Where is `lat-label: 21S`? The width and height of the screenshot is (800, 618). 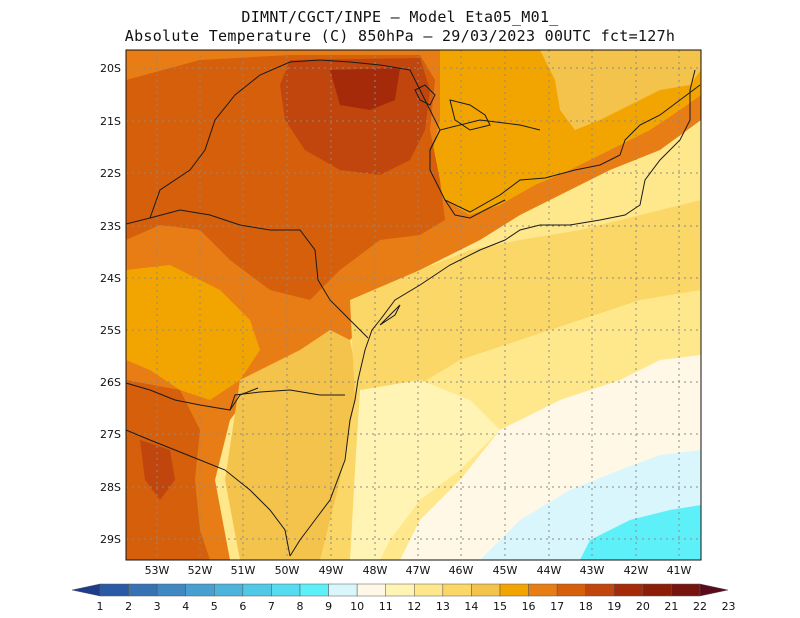 lat-label: 21S is located at coordinates (110, 121).